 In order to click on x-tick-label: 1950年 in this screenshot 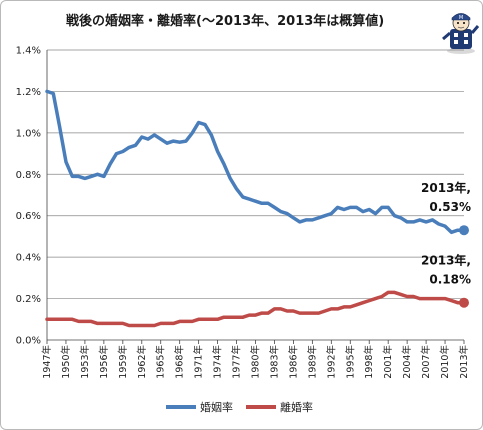, I will do `click(66, 362)`.